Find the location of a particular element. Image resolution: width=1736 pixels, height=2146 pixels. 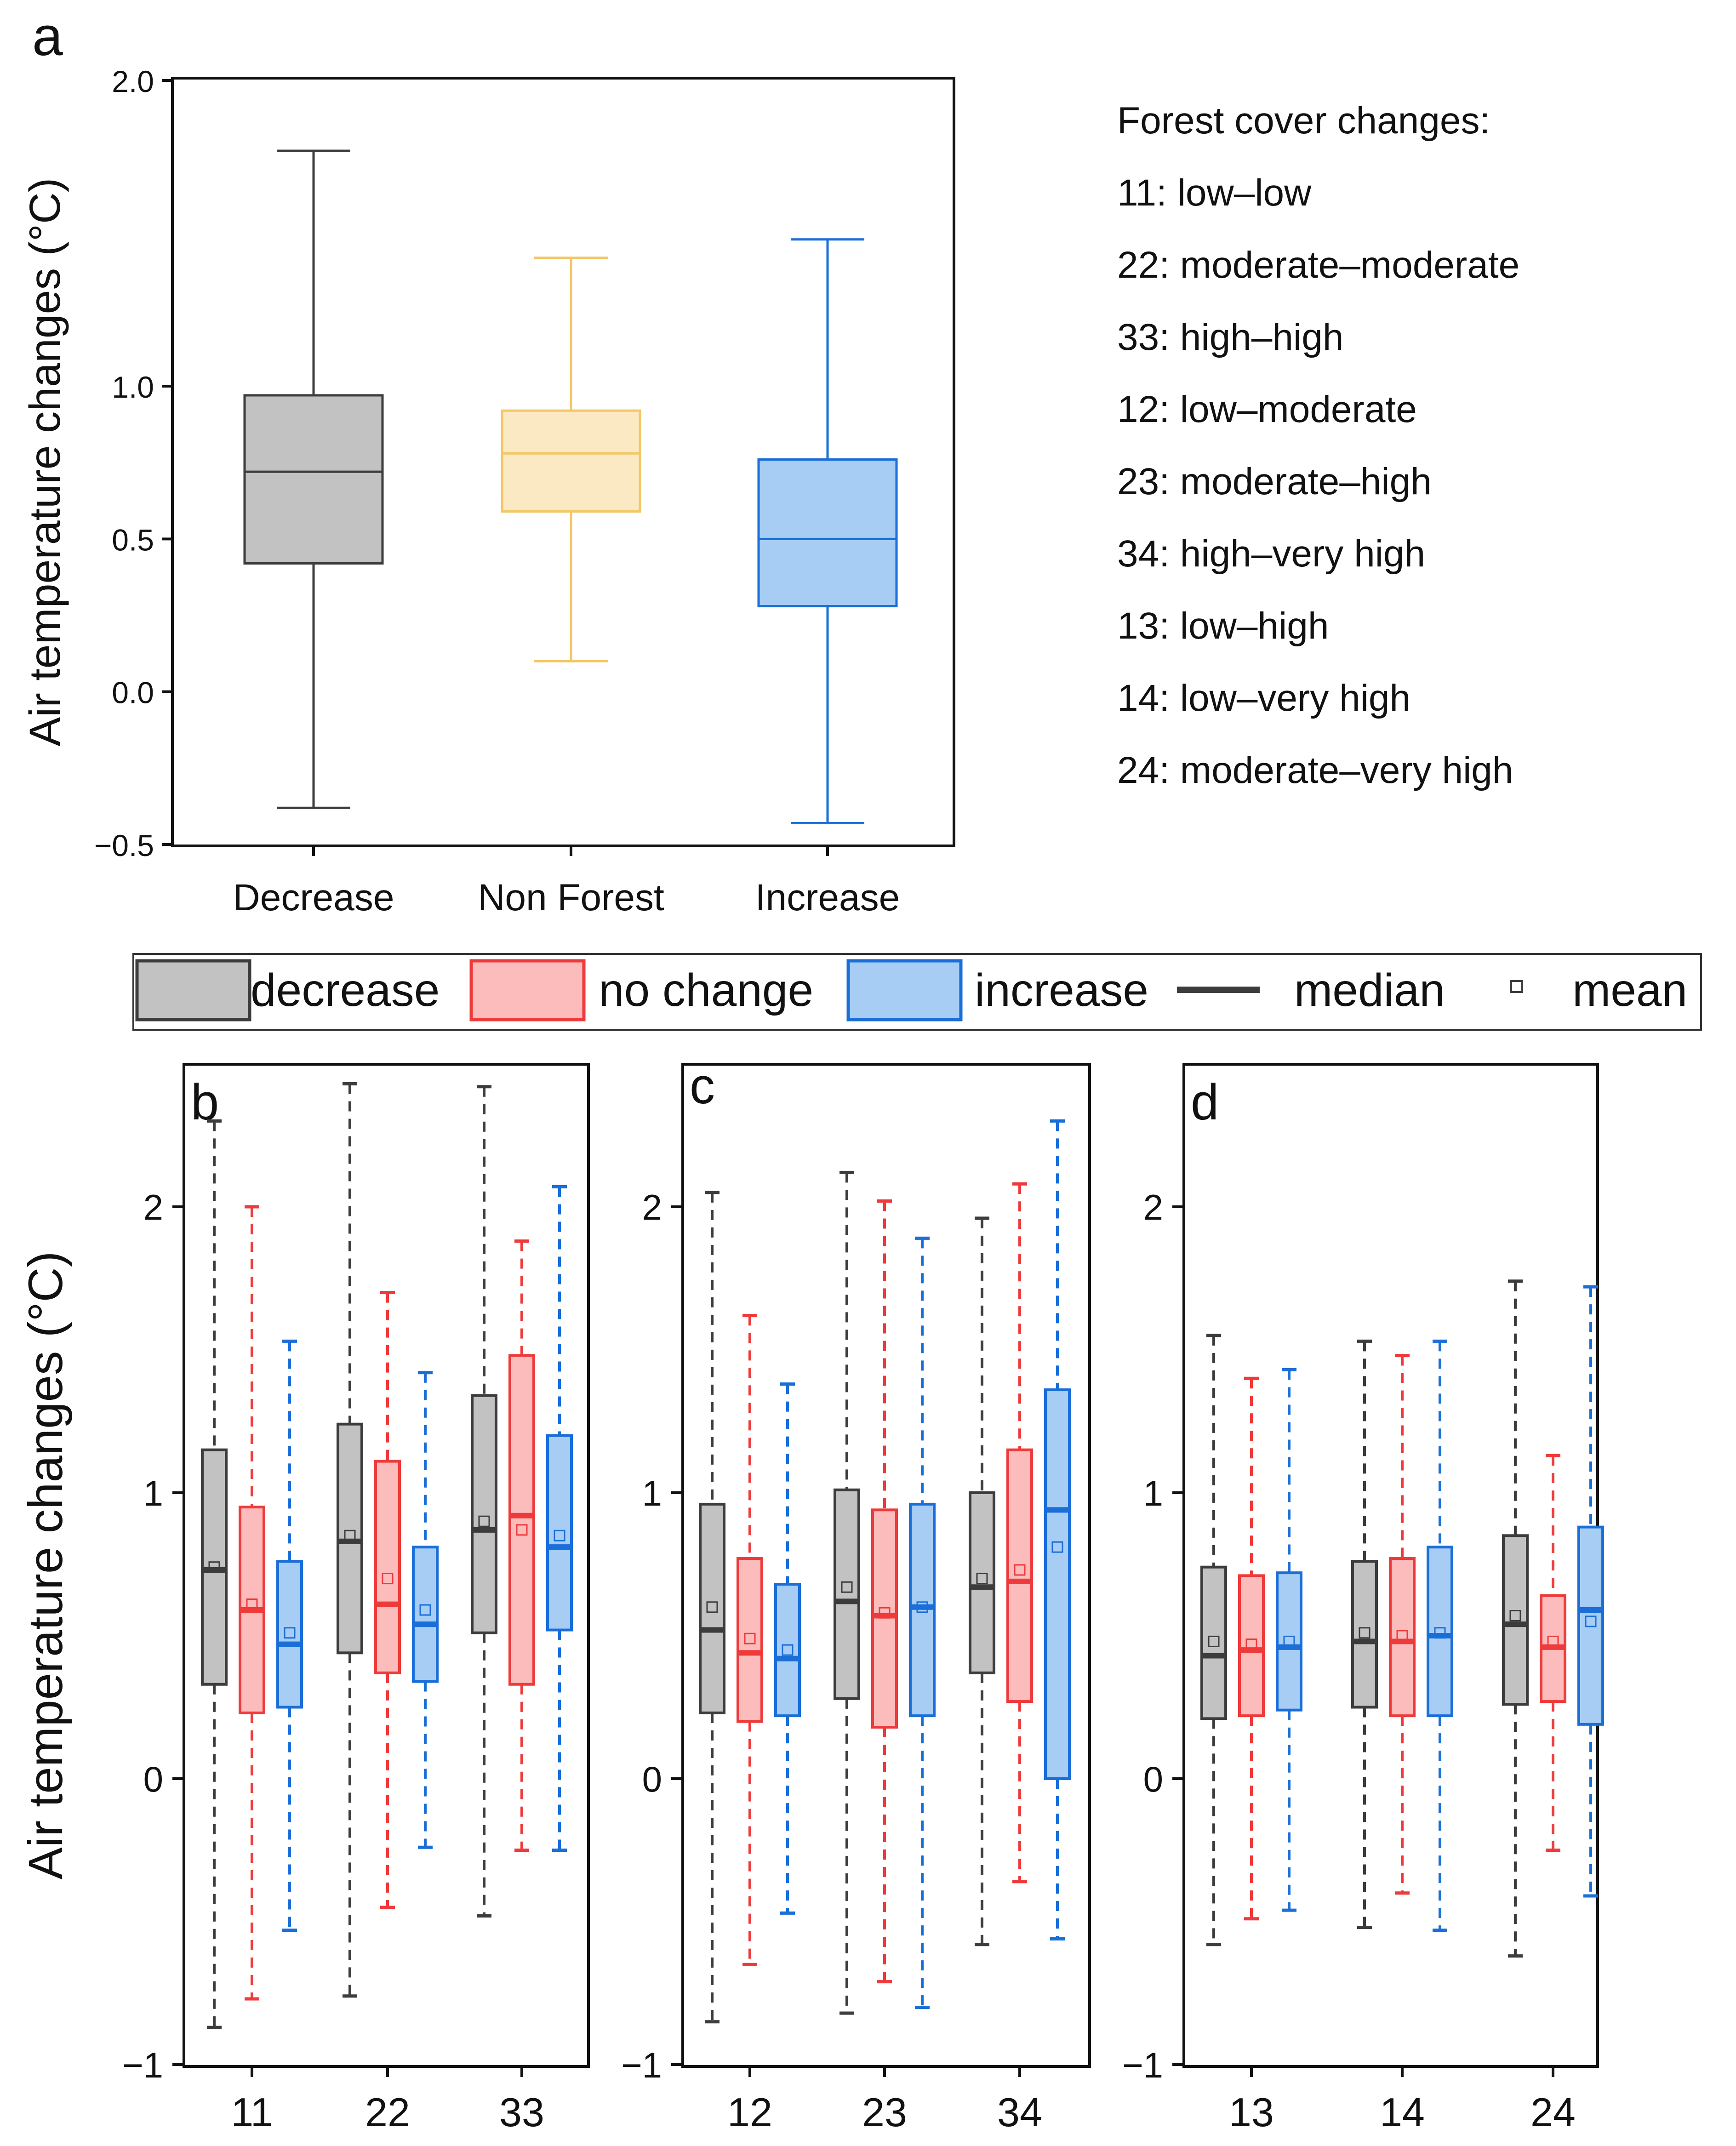

xtick-label: 33 is located at coordinates (521, 2112).